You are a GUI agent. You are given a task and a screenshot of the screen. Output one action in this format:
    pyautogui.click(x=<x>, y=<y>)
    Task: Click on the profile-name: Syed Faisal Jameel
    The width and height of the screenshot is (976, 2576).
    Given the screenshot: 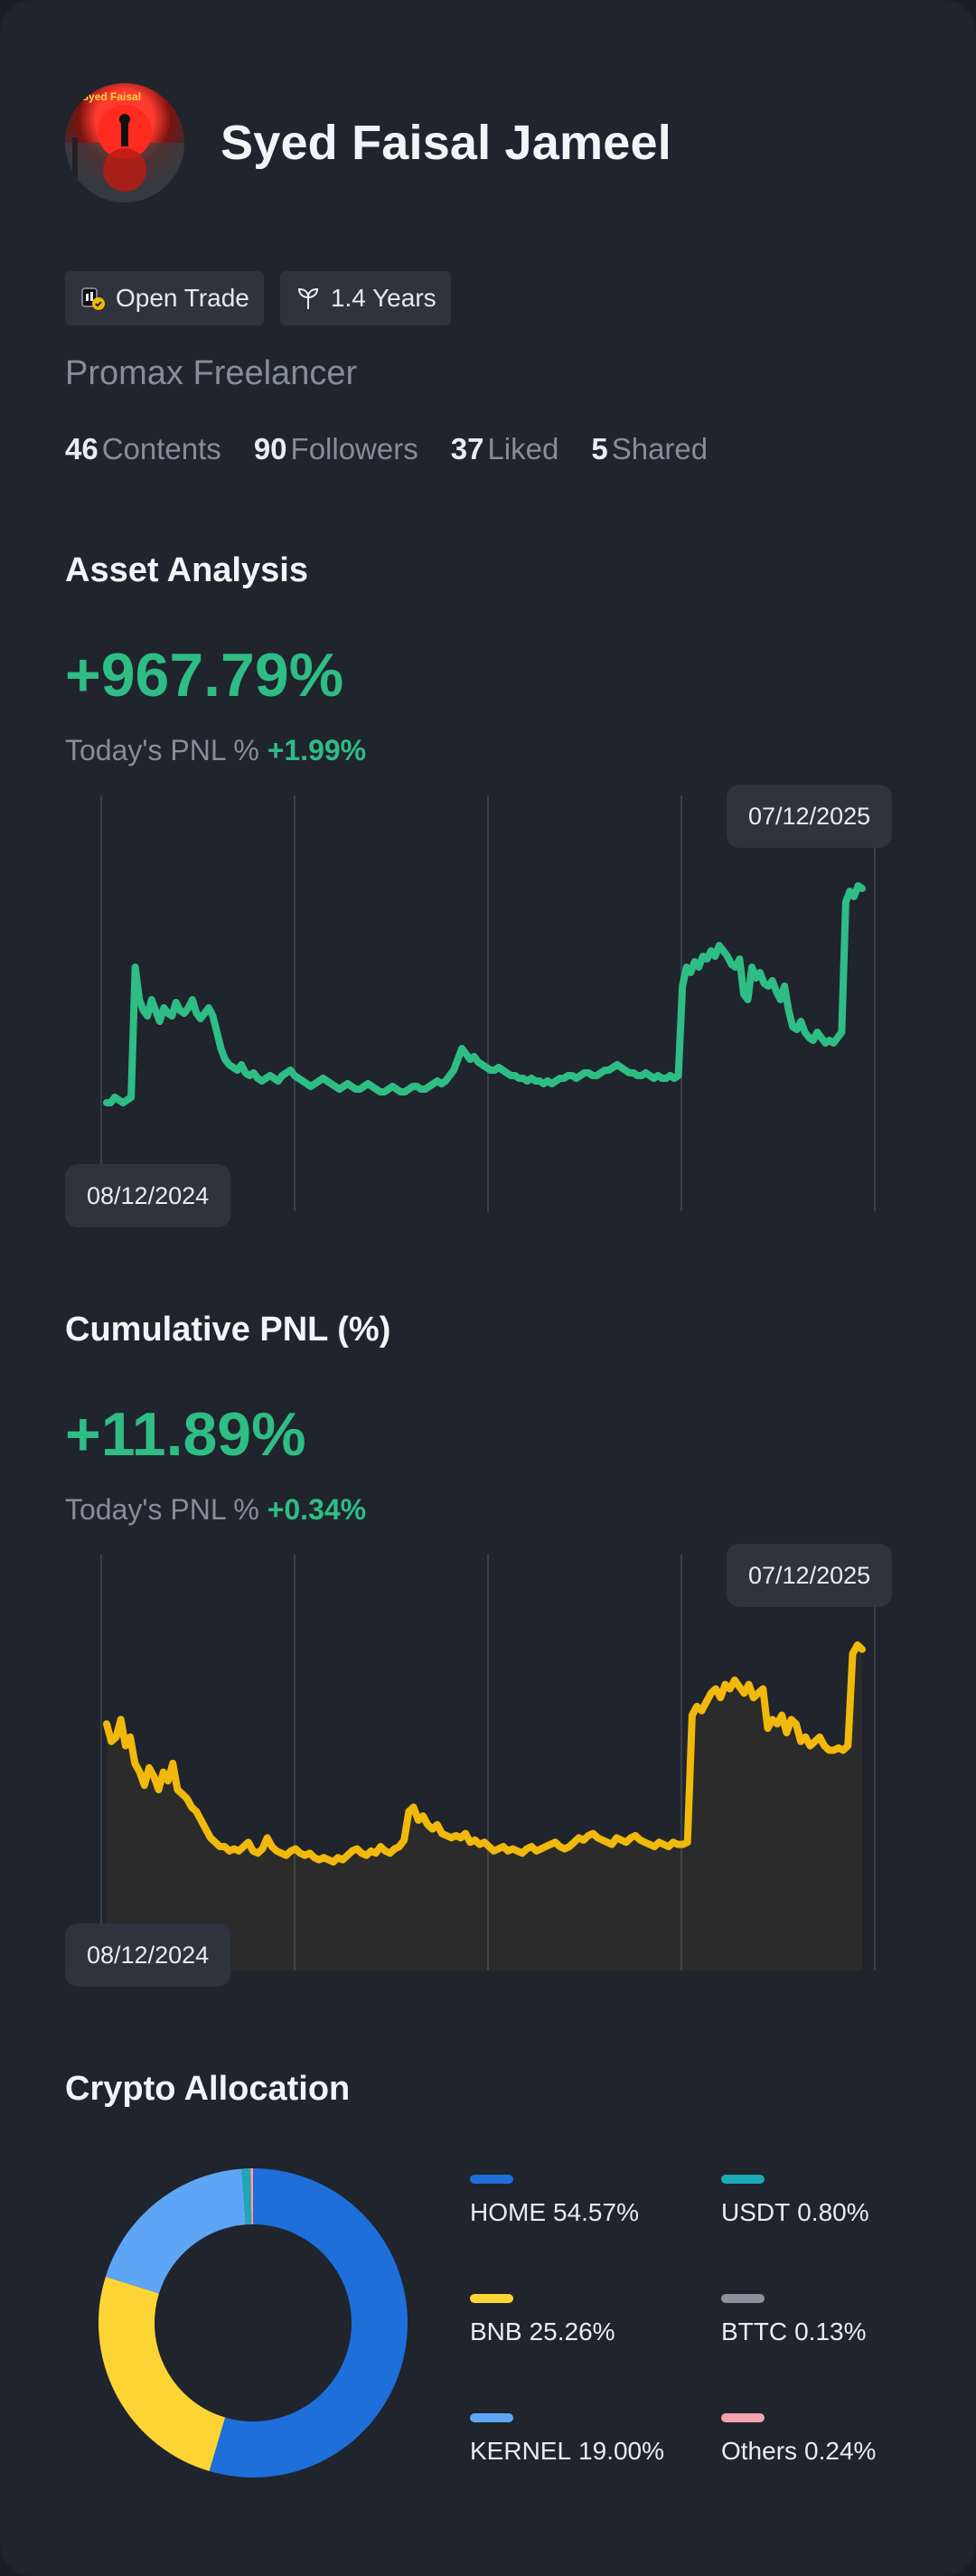 What is the action you would take?
    pyautogui.click(x=446, y=143)
    